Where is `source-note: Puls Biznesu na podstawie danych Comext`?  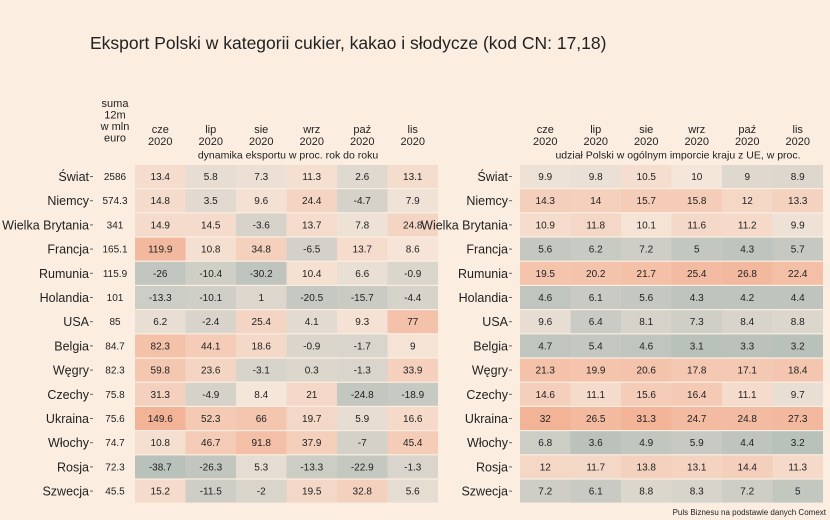
source-note: Puls Biznesu na podstawie danych Comext is located at coordinates (750, 512).